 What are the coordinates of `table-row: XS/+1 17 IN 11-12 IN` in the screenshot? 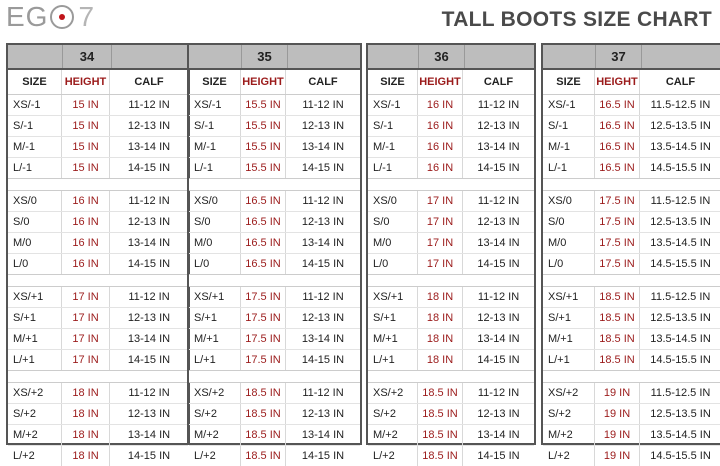 It's located at (98, 297).